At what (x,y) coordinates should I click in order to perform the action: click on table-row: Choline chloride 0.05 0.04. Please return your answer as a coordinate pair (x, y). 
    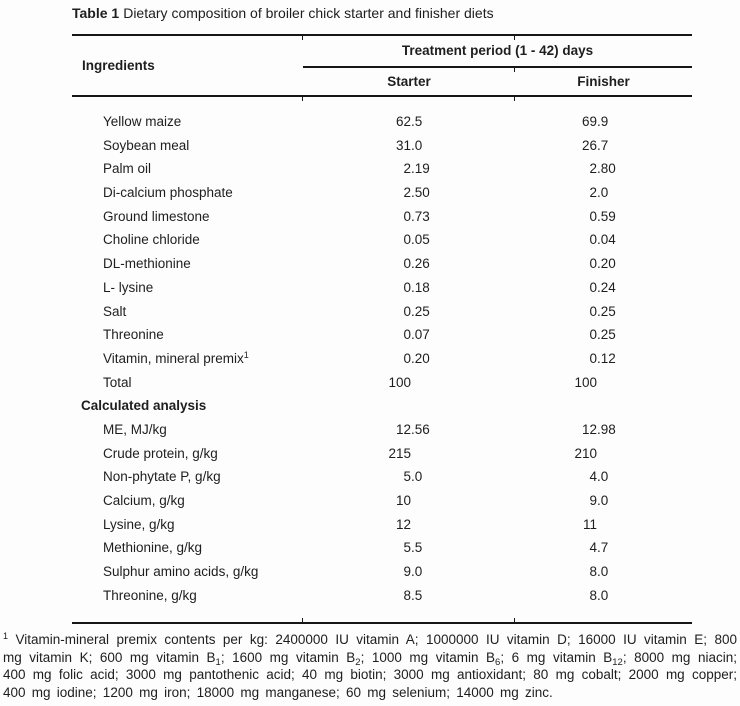
    Looking at the image, I should click on (382, 240).